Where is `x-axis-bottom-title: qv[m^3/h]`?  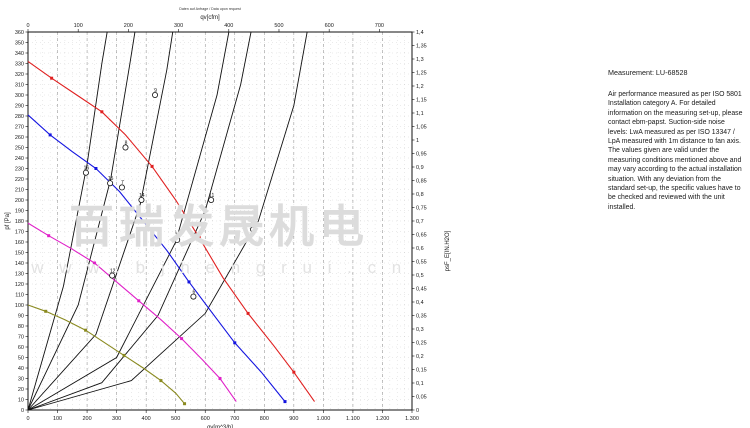 x-axis-bottom-title: qv[m^3/h] is located at coordinates (220, 426).